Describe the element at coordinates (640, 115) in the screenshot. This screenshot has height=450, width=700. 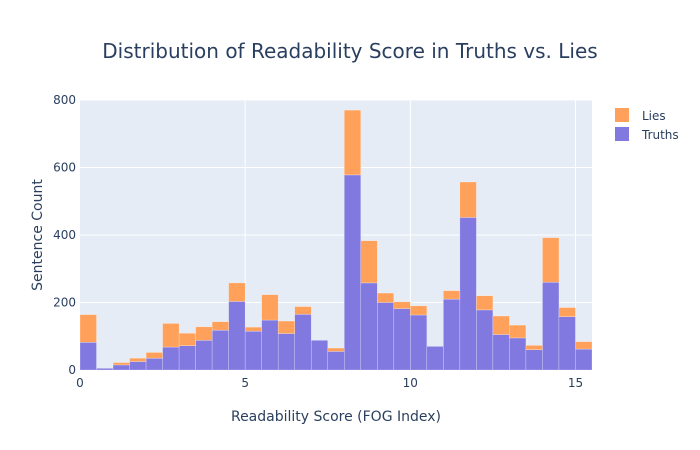
I see `legend-item-lies: Lies` at that location.